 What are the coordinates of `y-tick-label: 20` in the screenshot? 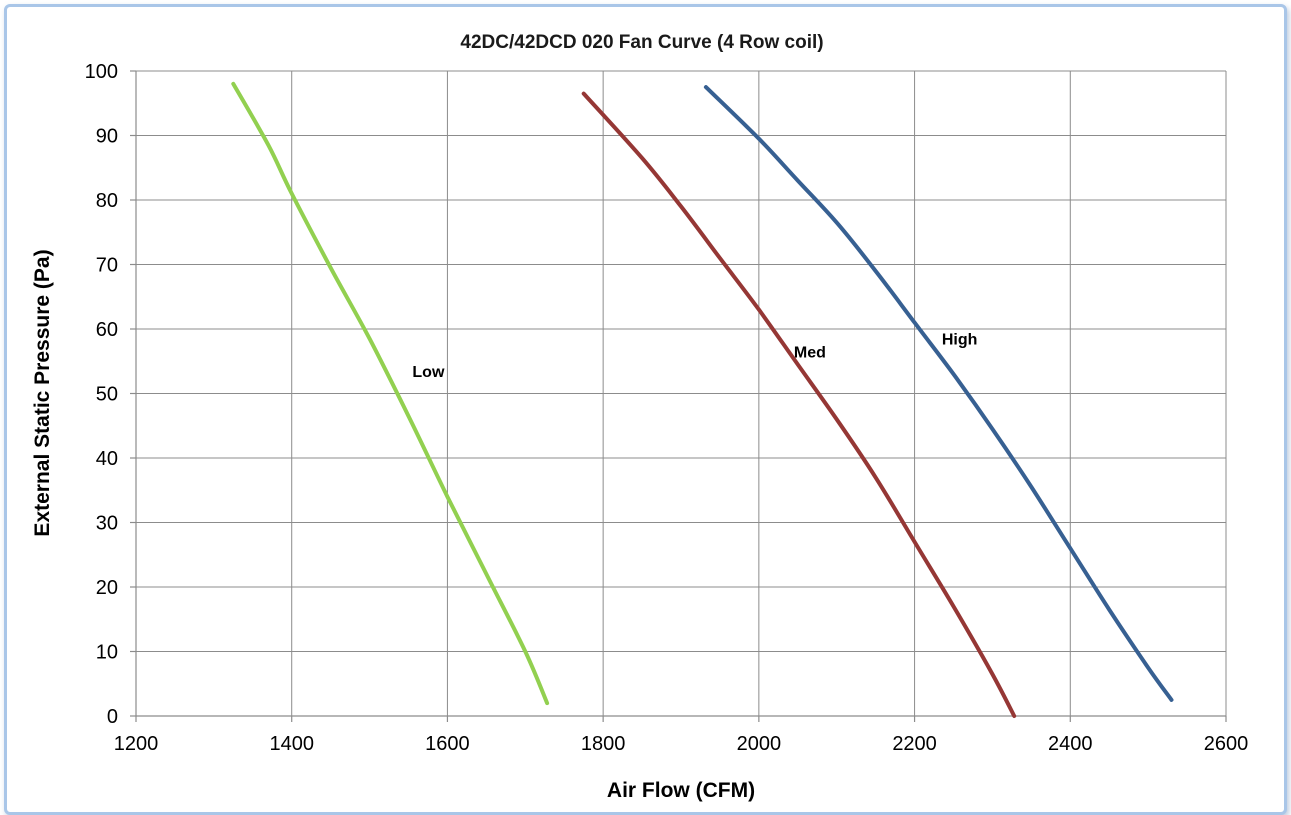 It's located at (107, 588).